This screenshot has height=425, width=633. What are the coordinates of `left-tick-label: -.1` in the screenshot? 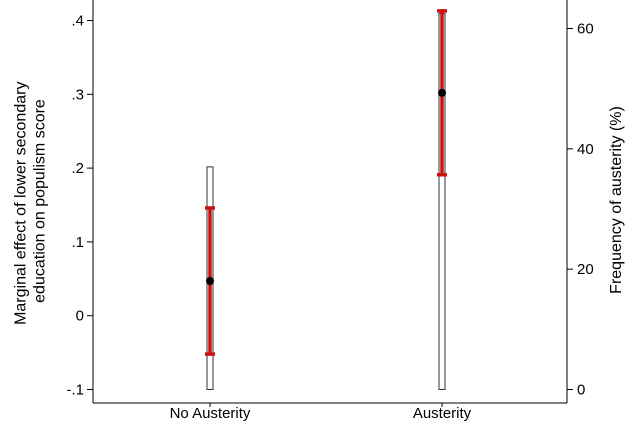 It's located at (75, 390).